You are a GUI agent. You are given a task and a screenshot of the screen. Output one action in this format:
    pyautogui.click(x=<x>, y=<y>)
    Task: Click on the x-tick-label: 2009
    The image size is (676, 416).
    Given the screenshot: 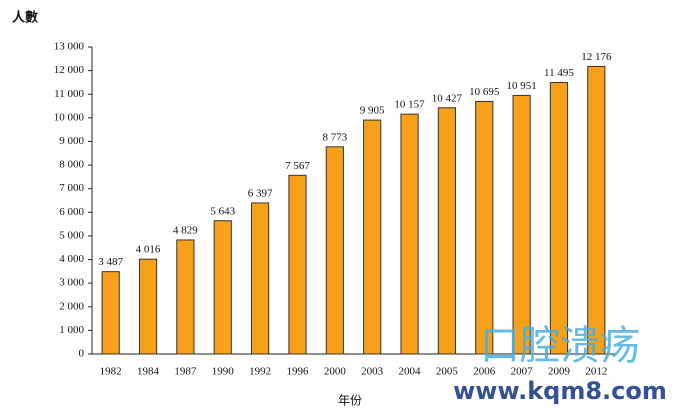 What is the action you would take?
    pyautogui.click(x=559, y=372)
    